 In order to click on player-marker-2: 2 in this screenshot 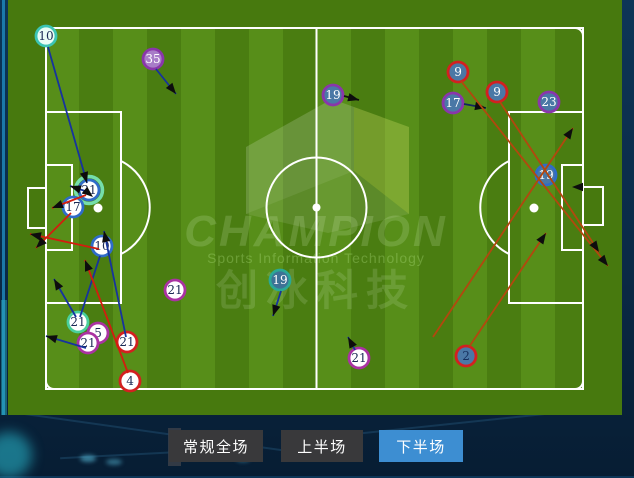, I will do `click(466, 356)`.